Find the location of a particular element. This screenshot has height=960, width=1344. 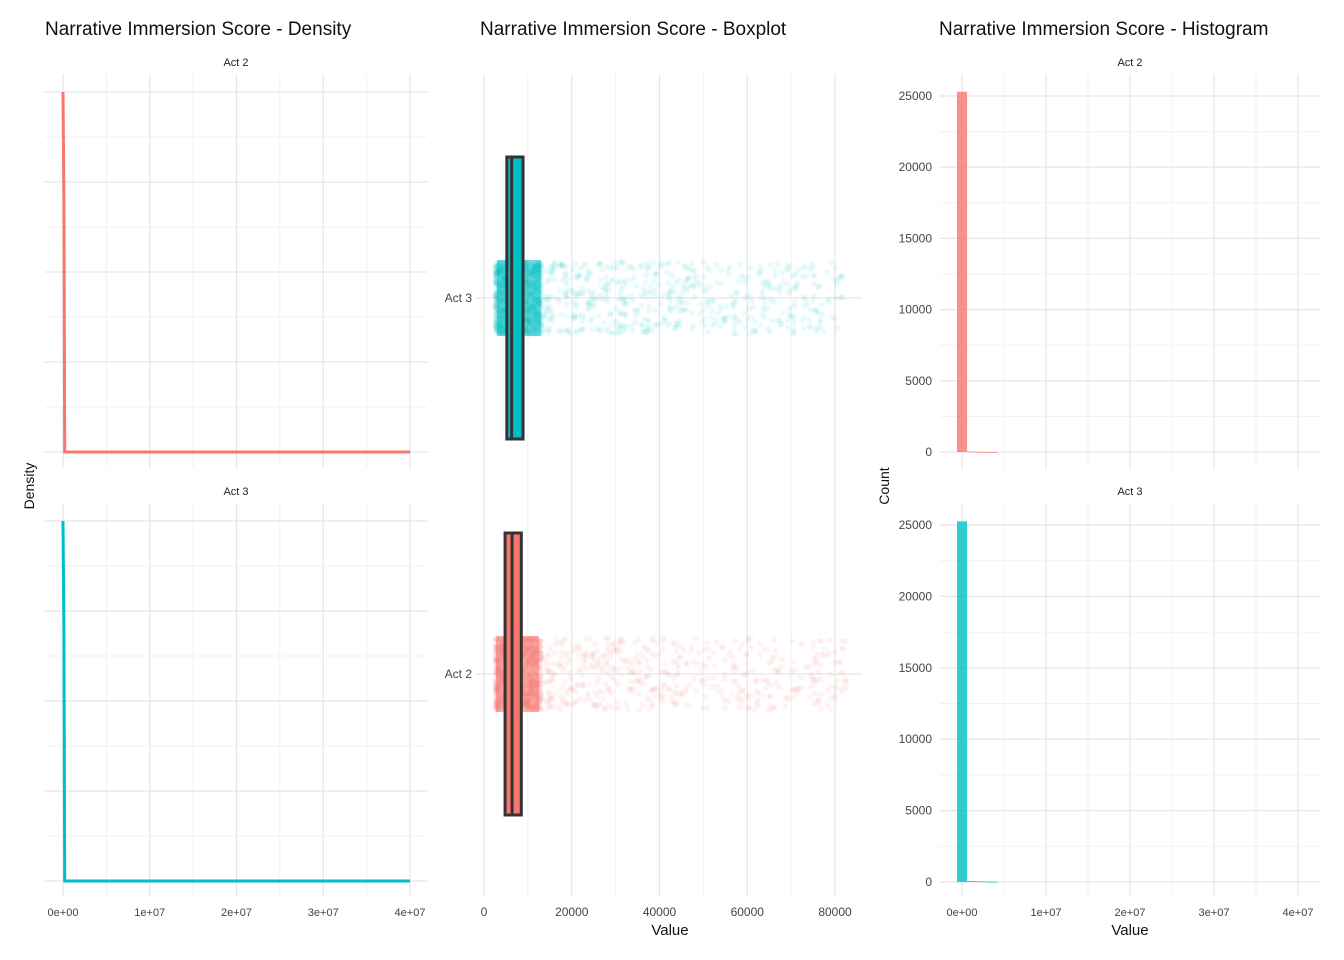

y-tick-label: 10000 is located at coordinates (916, 739).